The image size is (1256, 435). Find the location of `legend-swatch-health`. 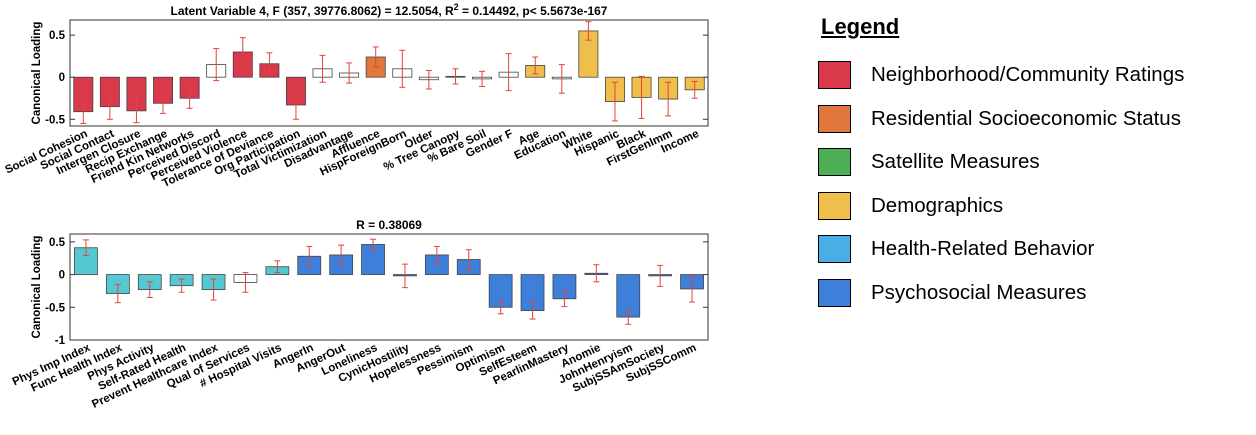

legend-swatch-health is located at coordinates (834, 249).